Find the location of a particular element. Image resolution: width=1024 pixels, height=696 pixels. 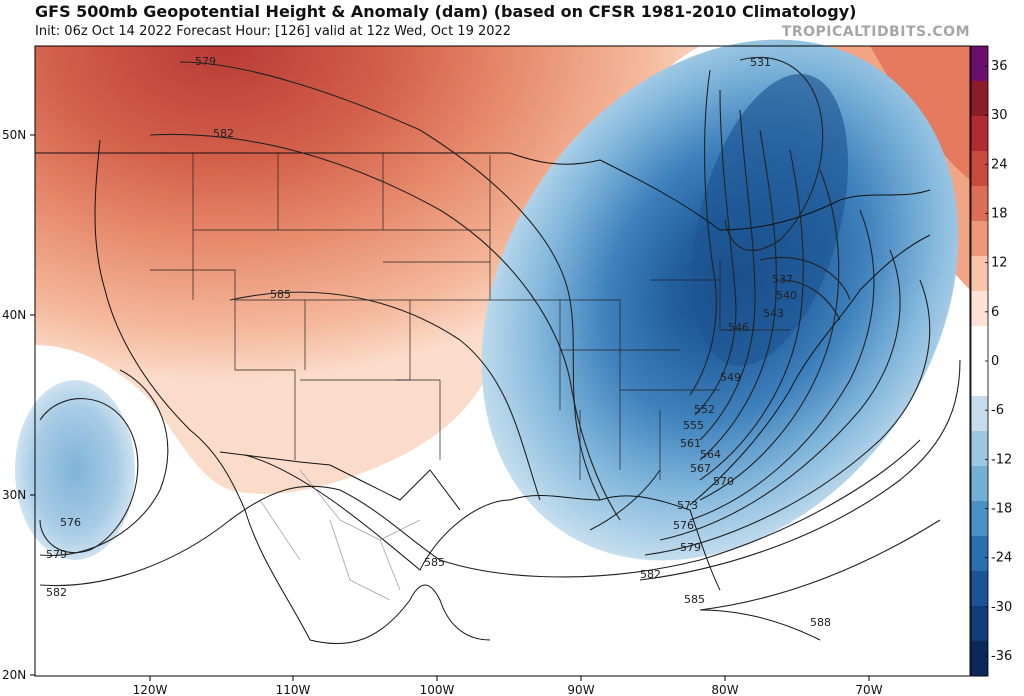

lon-ticks is located at coordinates (509, 678).